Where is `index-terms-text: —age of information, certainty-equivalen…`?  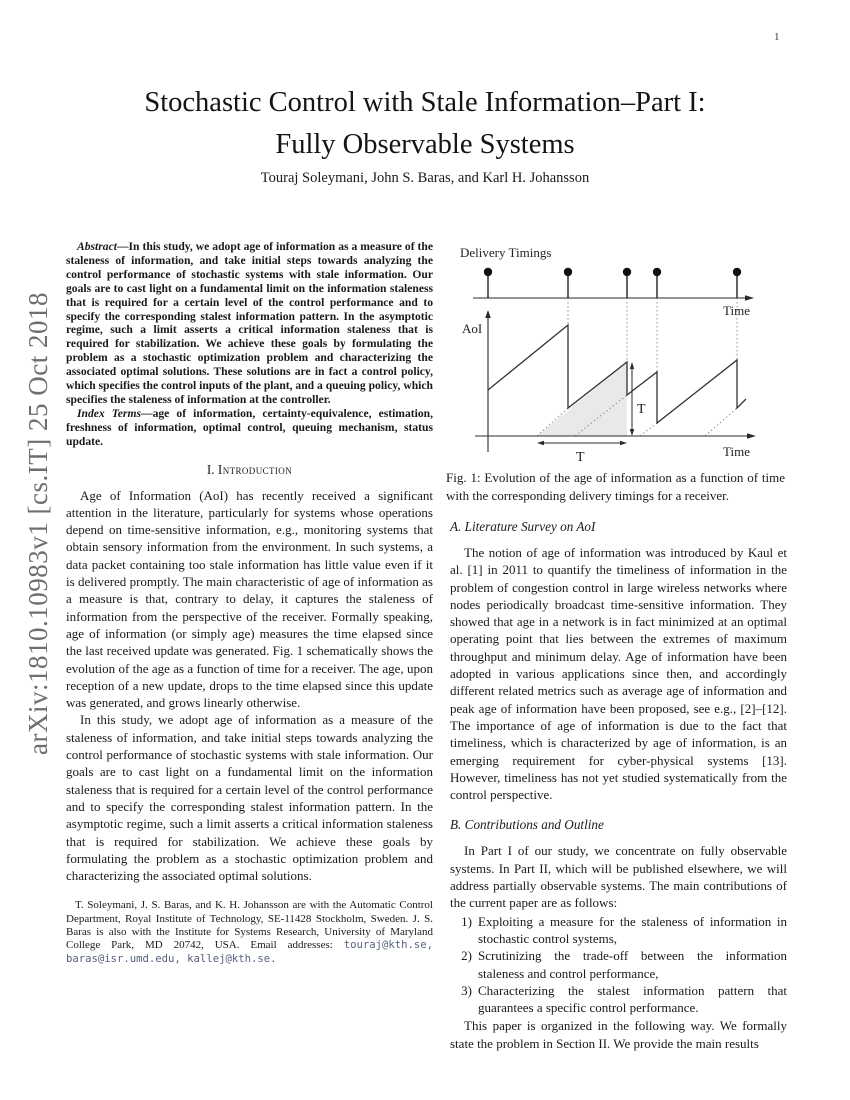 index-terms-text: —age of information, certainty-equivalen… is located at coordinates (249, 427).